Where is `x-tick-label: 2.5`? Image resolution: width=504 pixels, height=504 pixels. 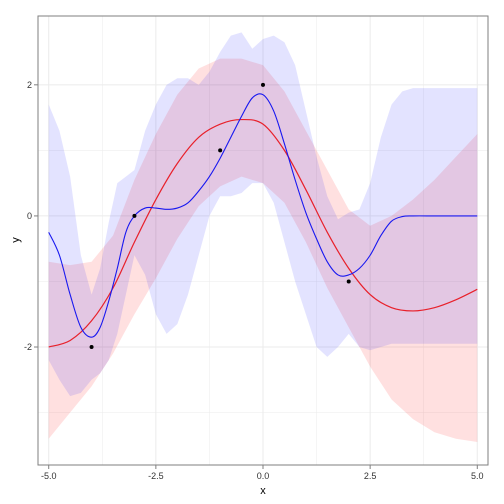
x-tick-label: 2.5 is located at coordinates (370, 476).